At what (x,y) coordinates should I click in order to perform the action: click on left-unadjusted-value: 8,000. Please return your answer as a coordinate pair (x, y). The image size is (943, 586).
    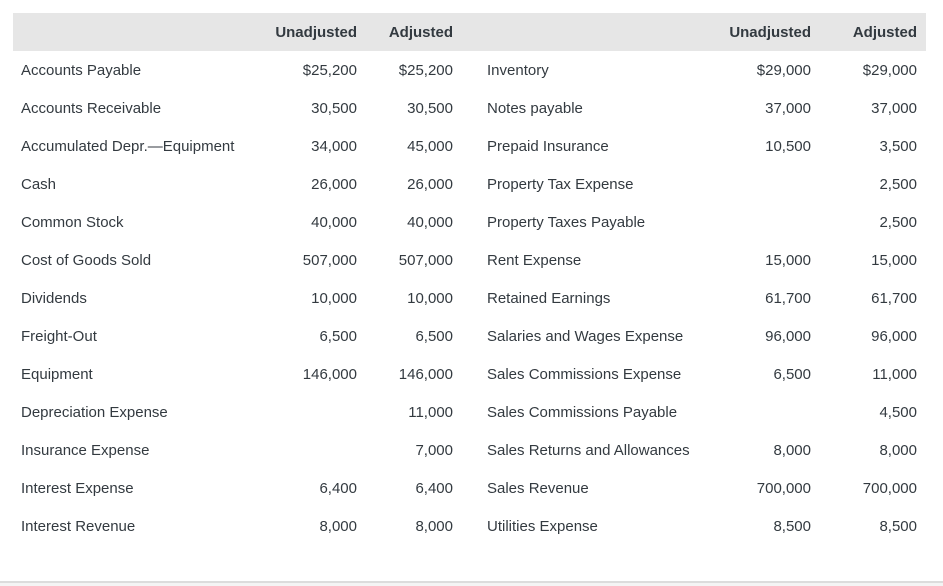
    Looking at the image, I should click on (338, 526).